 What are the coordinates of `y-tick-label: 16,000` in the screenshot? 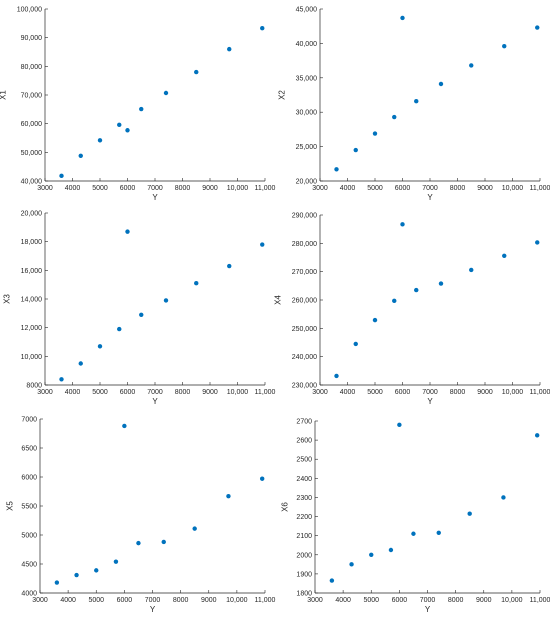 It's located at (32, 271).